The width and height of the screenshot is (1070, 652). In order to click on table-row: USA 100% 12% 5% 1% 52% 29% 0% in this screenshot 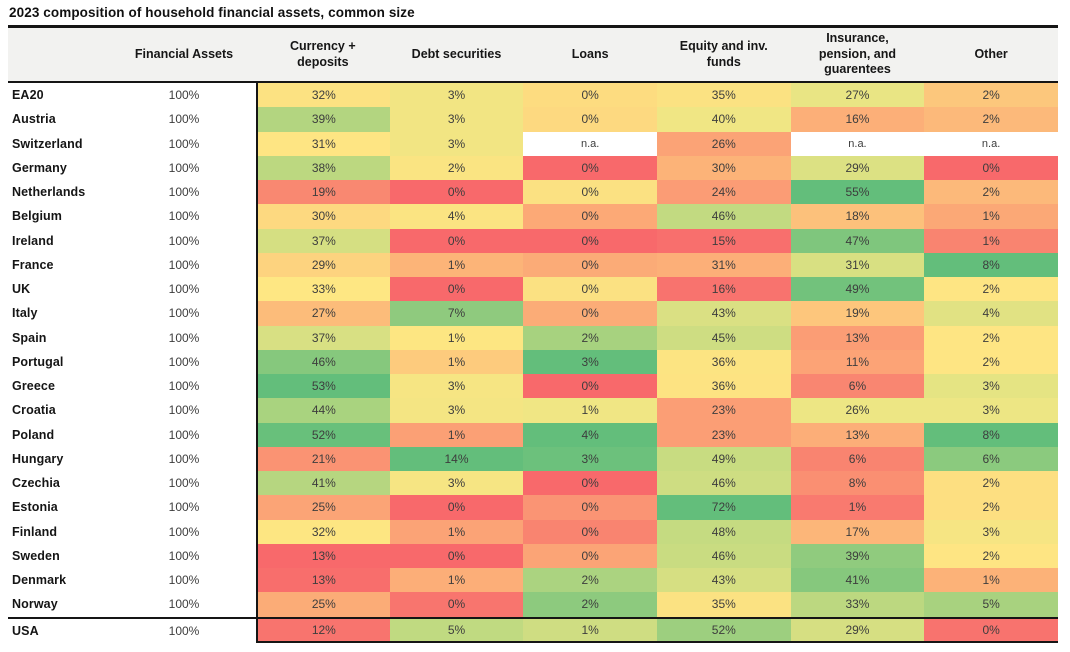, I will do `click(533, 630)`.